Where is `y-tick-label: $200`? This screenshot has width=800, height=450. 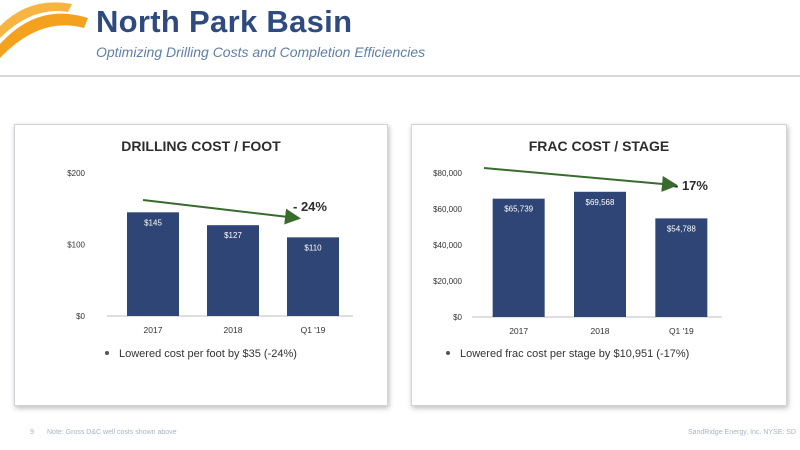
y-tick-label: $200 is located at coordinates (76, 173).